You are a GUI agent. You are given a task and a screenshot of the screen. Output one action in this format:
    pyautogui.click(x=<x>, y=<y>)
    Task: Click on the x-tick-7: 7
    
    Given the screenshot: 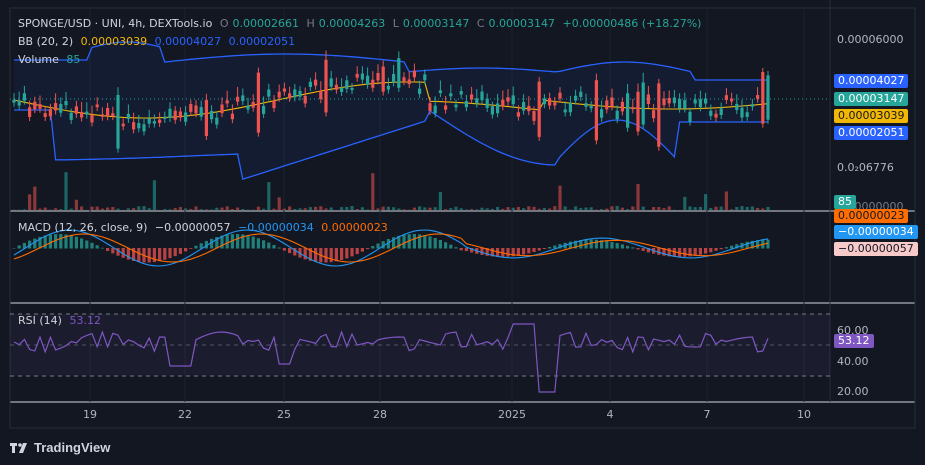 What is the action you would take?
    pyautogui.click(x=707, y=414)
    